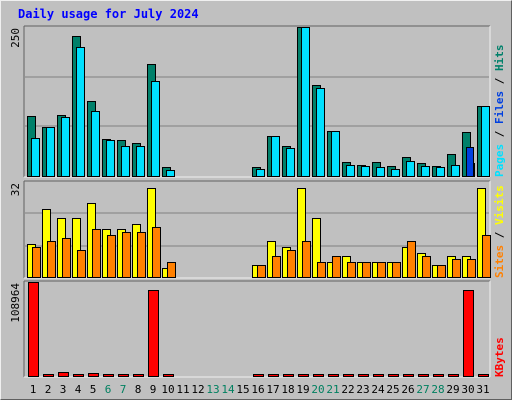 The image size is (512, 400). I want to click on y-max-label: 32, so click(15, 189).